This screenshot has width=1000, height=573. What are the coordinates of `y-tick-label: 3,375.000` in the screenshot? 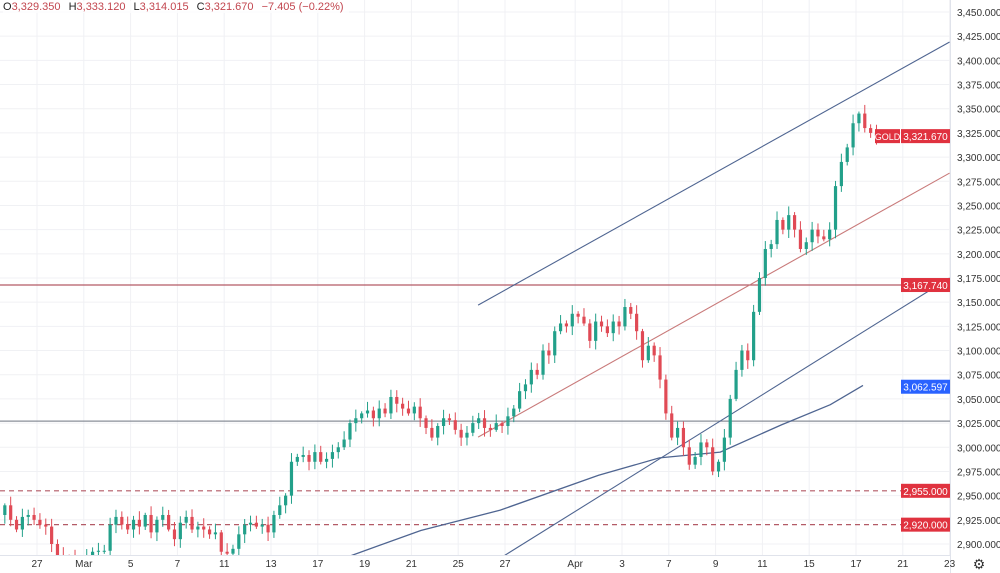 It's located at (978, 86).